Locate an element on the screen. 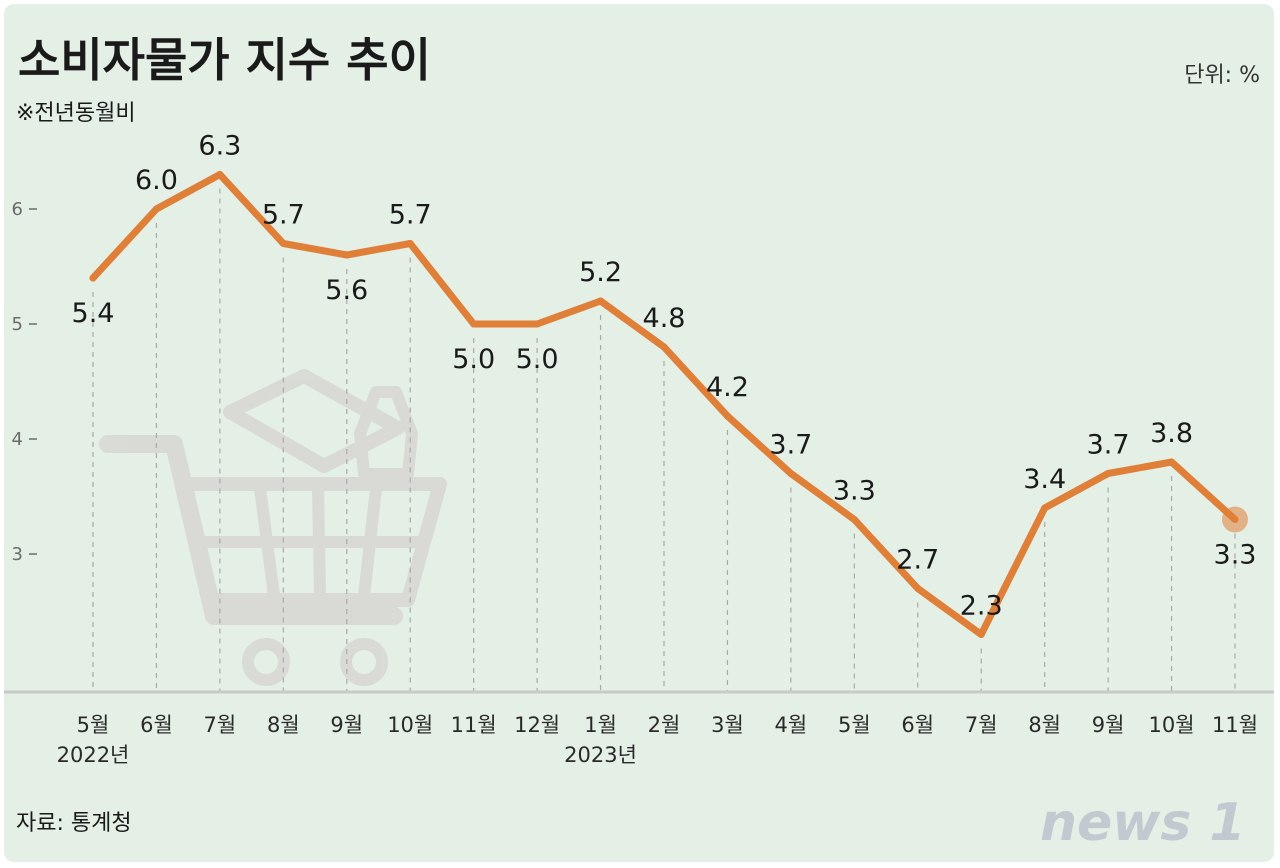 This screenshot has height=868, width=1280. y-tick-label-2: 5 is located at coordinates (17, 324).